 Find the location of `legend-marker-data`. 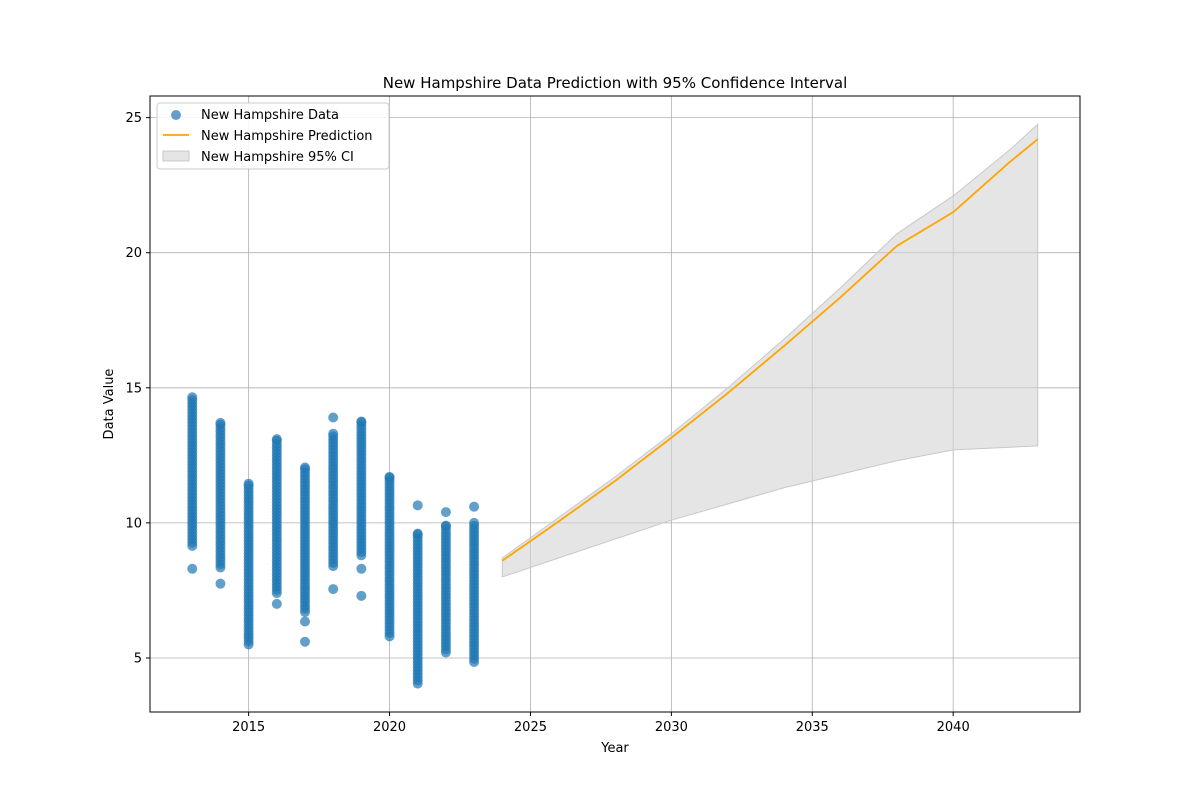

legend-marker-data is located at coordinates (176, 115).